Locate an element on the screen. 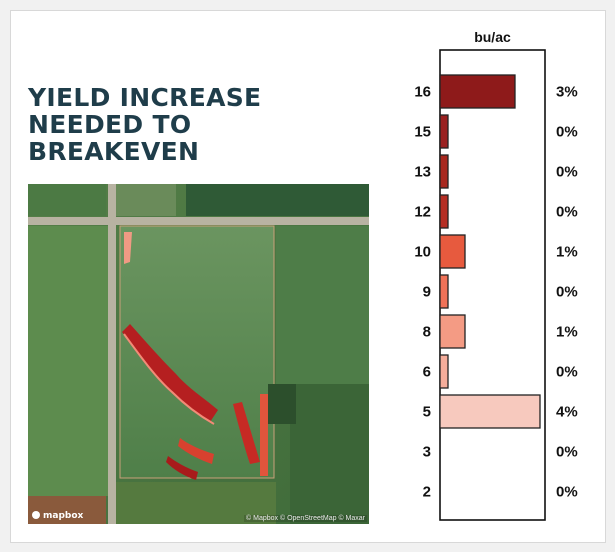 This screenshot has width=615, height=552. title-line-3: BREAKEVEN is located at coordinates (114, 151).